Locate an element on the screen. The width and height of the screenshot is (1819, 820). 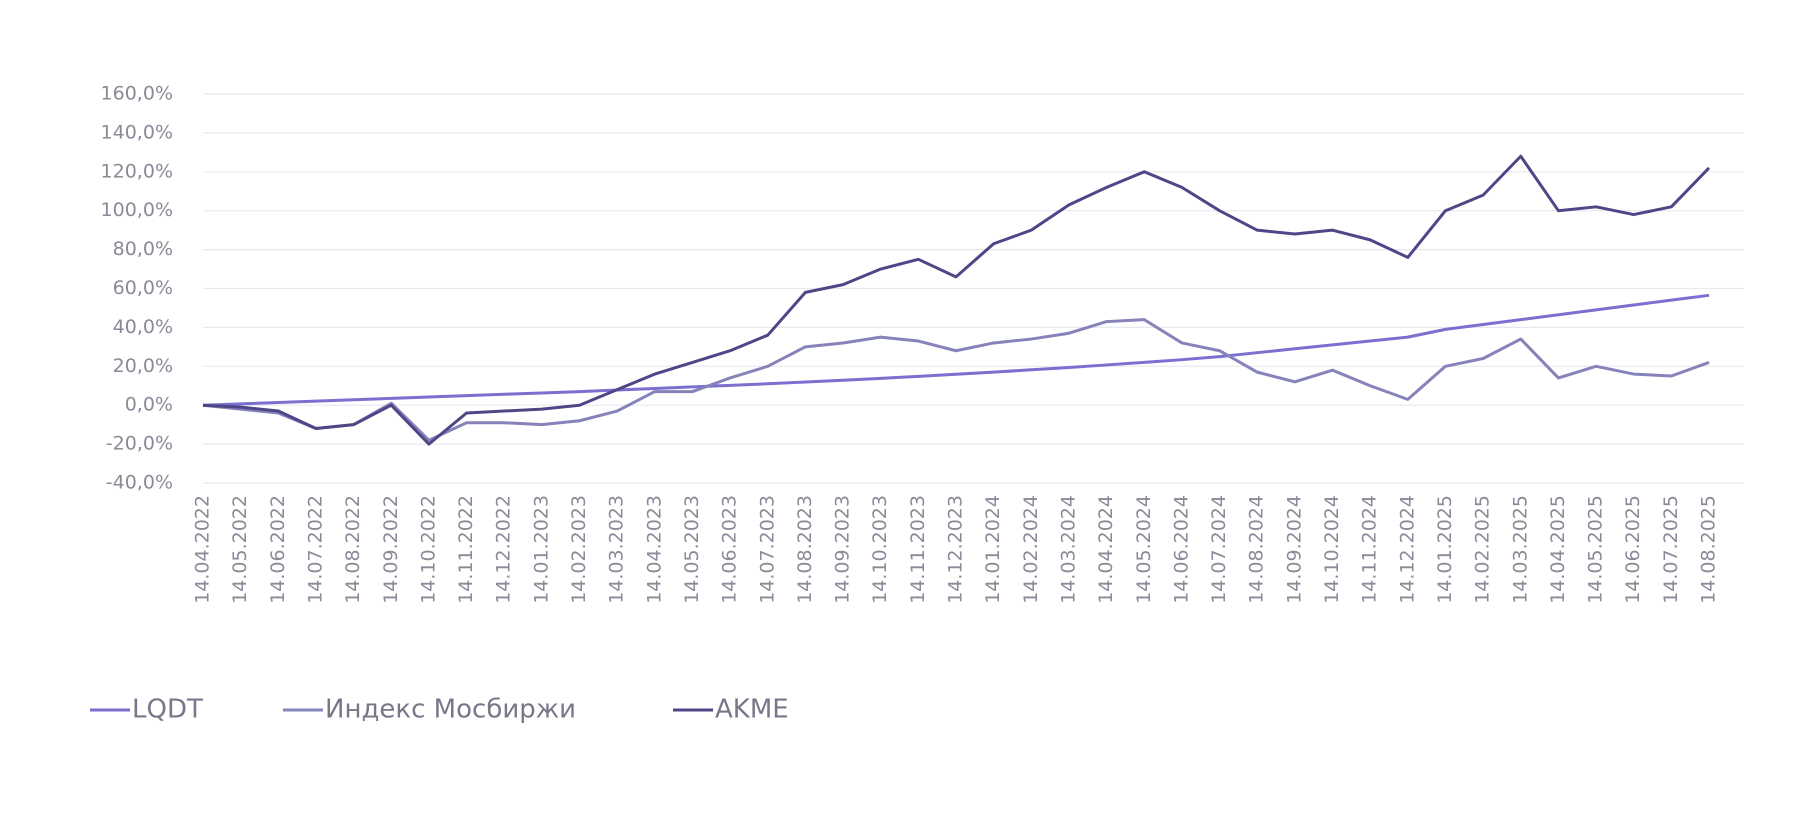
x-tick-label: 14.06.2023 is located at coordinates (730, 549).